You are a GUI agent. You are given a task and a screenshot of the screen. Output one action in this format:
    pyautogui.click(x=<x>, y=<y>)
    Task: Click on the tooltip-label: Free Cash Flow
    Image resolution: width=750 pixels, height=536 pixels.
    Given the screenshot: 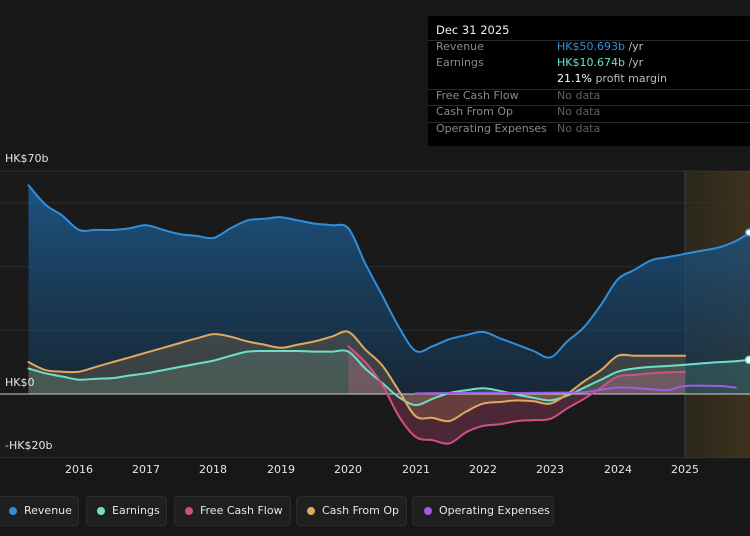 What is the action you would take?
    pyautogui.click(x=477, y=95)
    